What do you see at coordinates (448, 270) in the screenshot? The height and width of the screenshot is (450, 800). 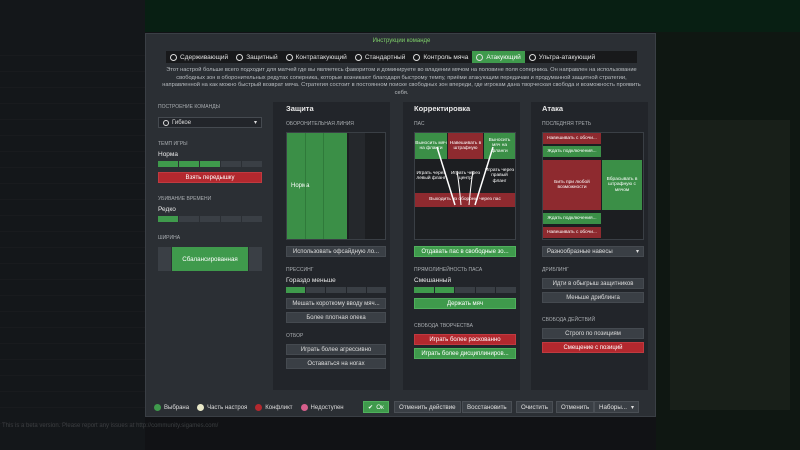 I see `passing-directness-label: Прямолинейность паса` at bounding box center [448, 270].